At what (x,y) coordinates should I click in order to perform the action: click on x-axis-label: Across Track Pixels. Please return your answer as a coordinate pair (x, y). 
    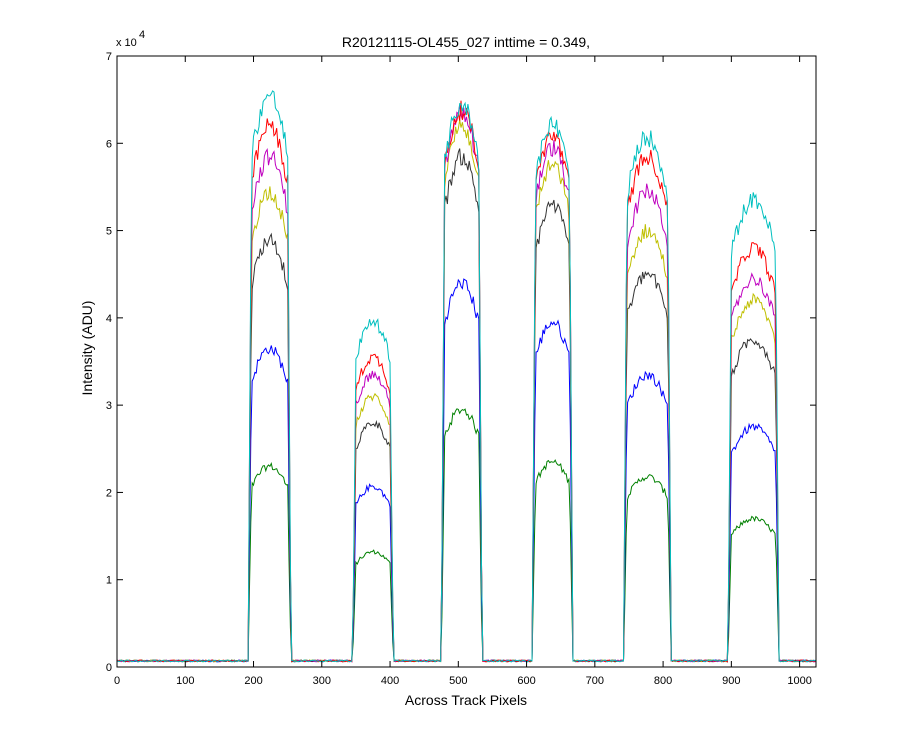
    Looking at the image, I should click on (466, 700).